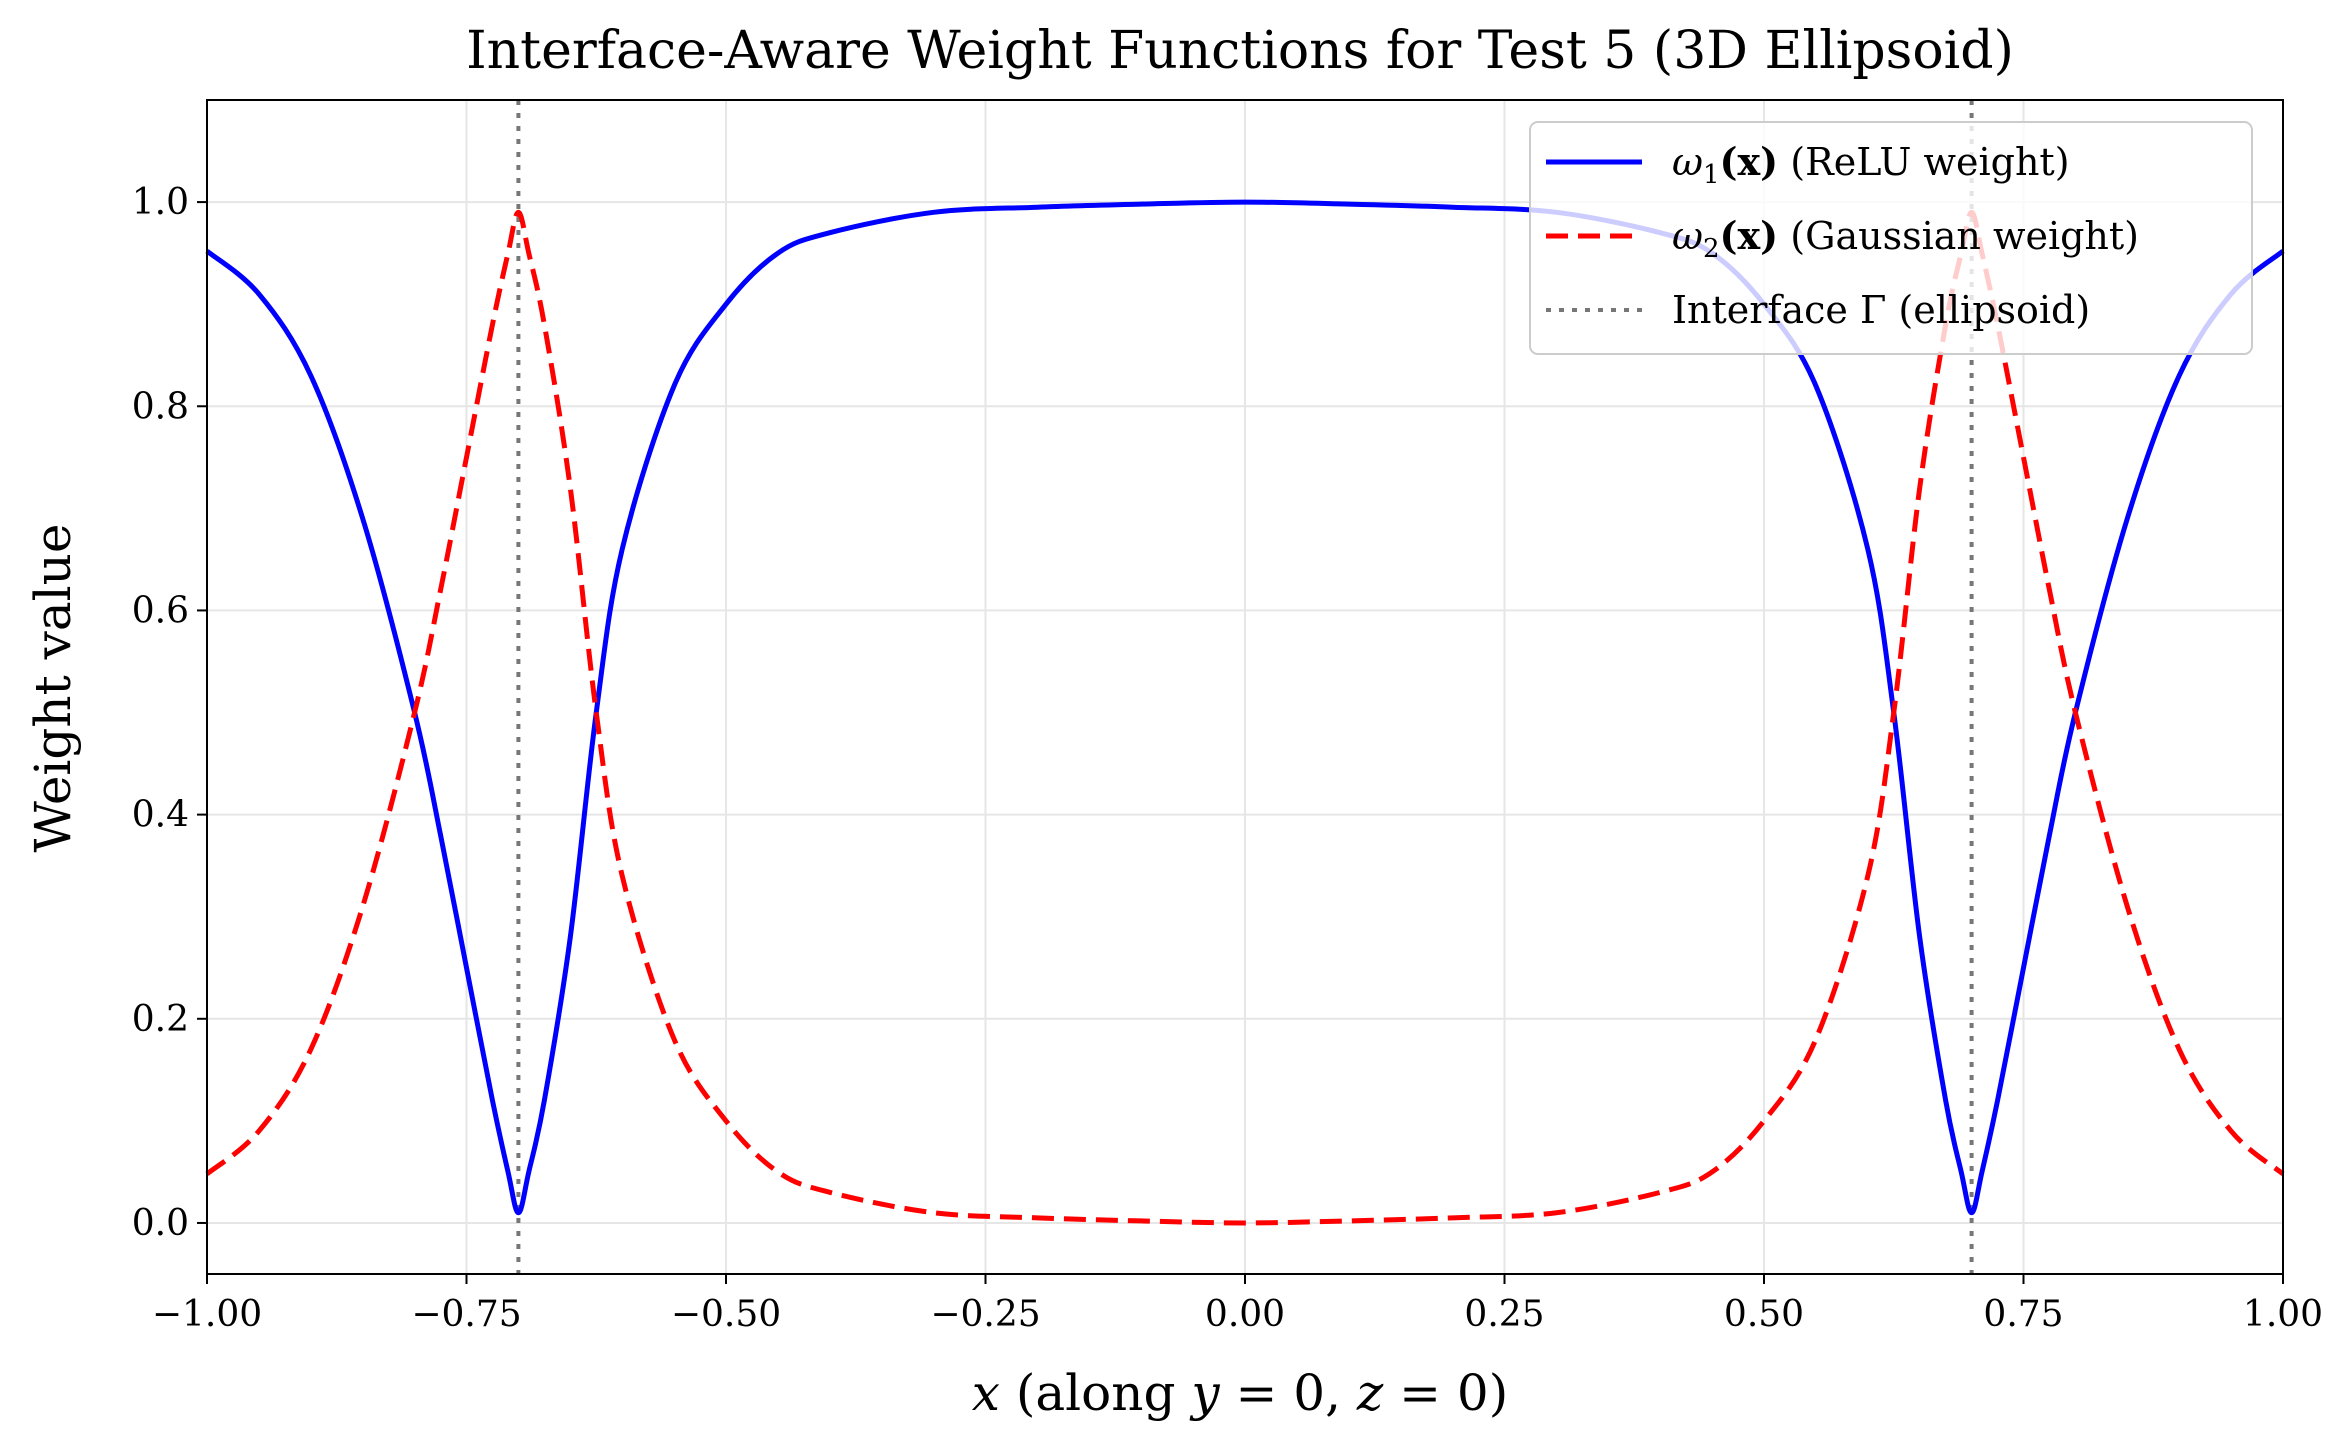  Describe the element at coordinates (160, 202) in the screenshot. I see `y-tick-label: 1.0` at that location.